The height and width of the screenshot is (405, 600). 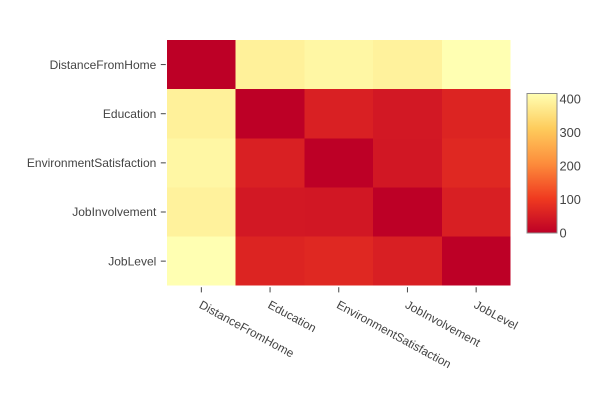 I want to click on svg-text: 400, so click(x=570, y=98).